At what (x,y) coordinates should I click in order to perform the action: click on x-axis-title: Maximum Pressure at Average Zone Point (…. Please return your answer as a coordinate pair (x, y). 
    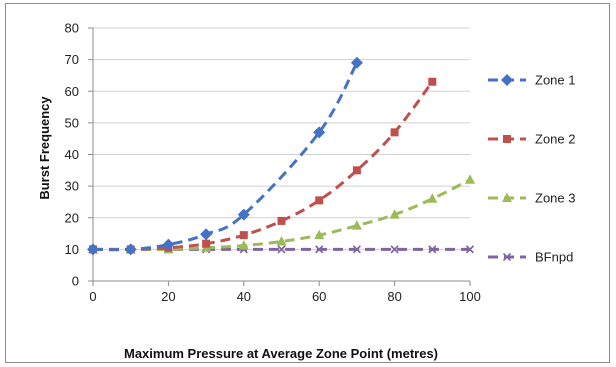
    Looking at the image, I should click on (281, 353).